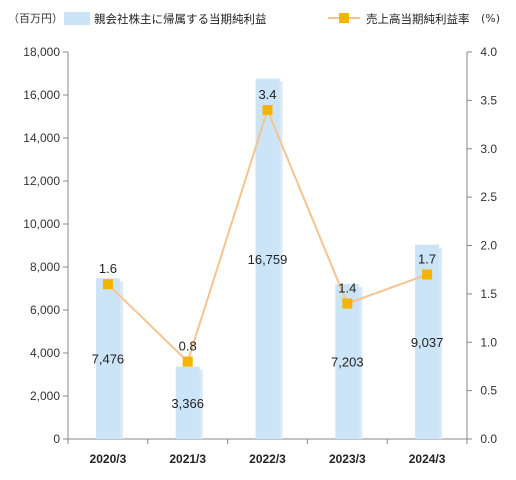 Image resolution: width=516 pixels, height=480 pixels. I want to click on x-tick-label: 2023/3, so click(347, 459).